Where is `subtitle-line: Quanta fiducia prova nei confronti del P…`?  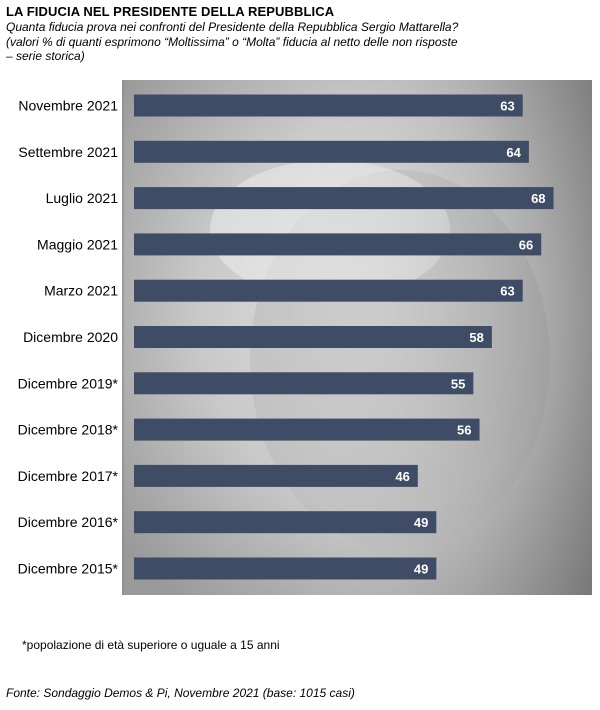 subtitle-line: Quanta fiducia prova nei confronti del P… is located at coordinates (232, 27).